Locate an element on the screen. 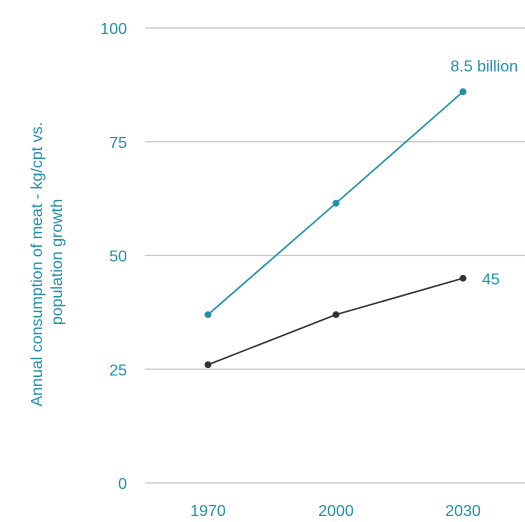  x-tick-label: 2030 is located at coordinates (463, 511).